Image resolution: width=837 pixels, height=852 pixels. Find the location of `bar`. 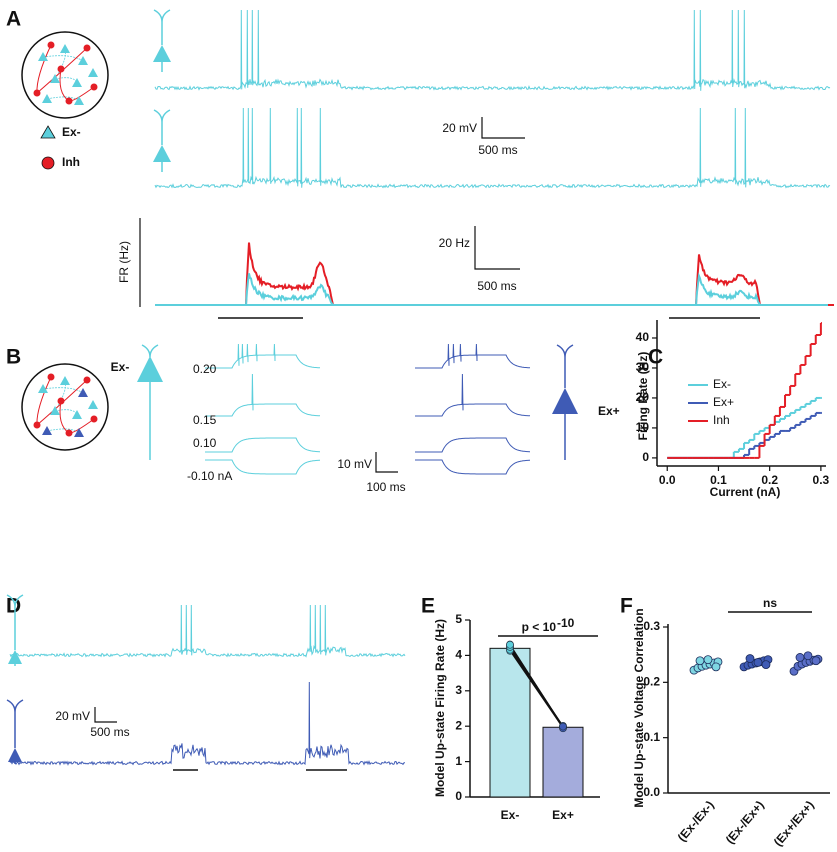

bar is located at coordinates (510, 722).